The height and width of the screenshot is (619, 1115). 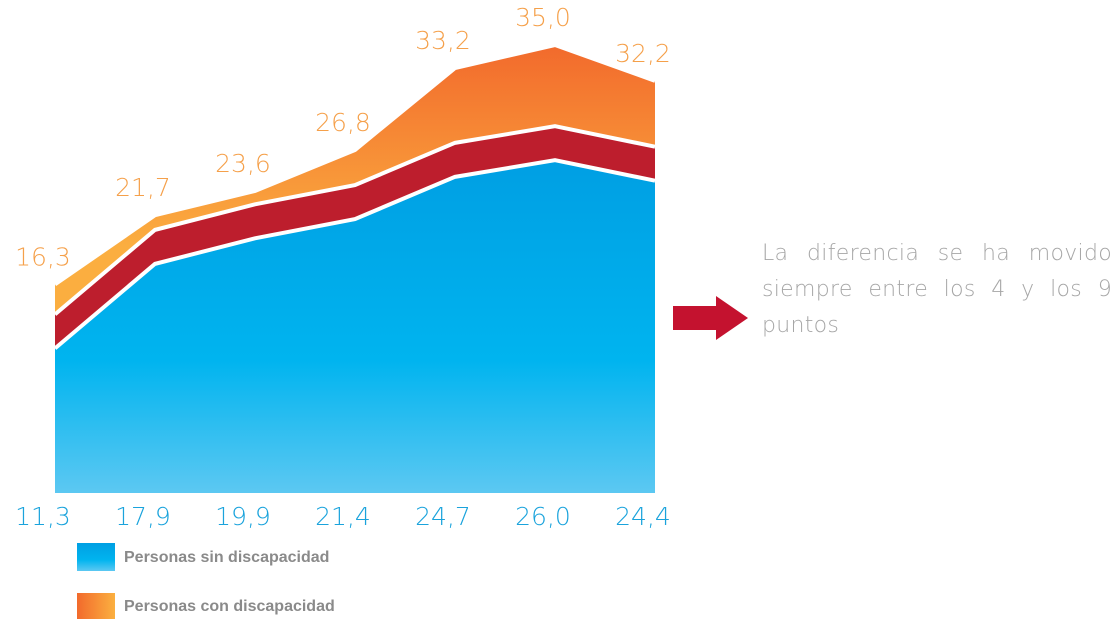 I want to click on value-label: 33,2, so click(x=443, y=40).